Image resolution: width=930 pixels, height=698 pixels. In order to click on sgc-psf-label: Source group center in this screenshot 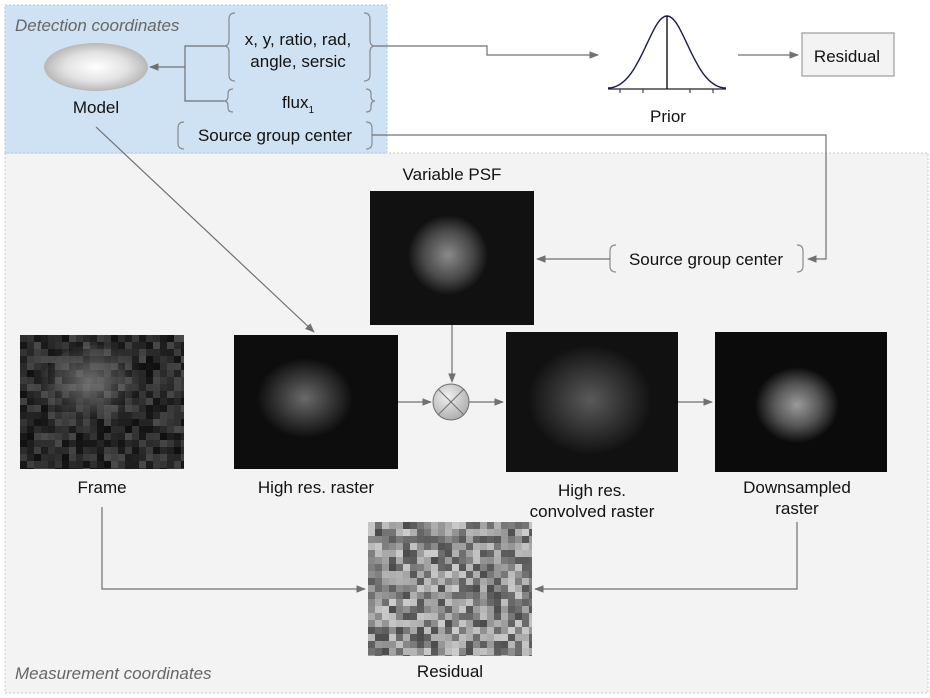, I will do `click(706, 259)`.